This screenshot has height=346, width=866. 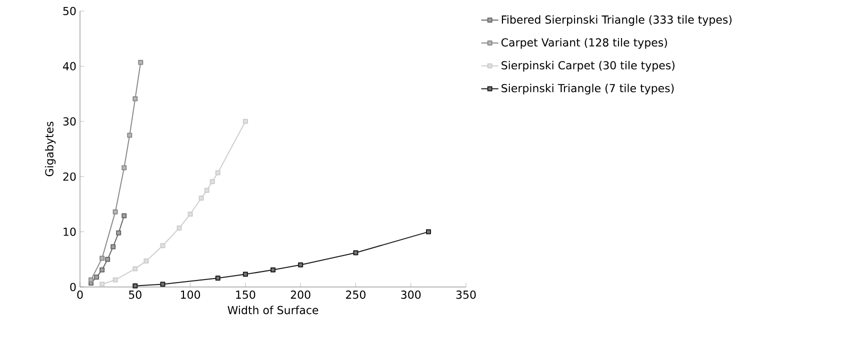 I want to click on legend-label: Fibered Sierpinski Triangle (333 tile types), so click(x=617, y=20).